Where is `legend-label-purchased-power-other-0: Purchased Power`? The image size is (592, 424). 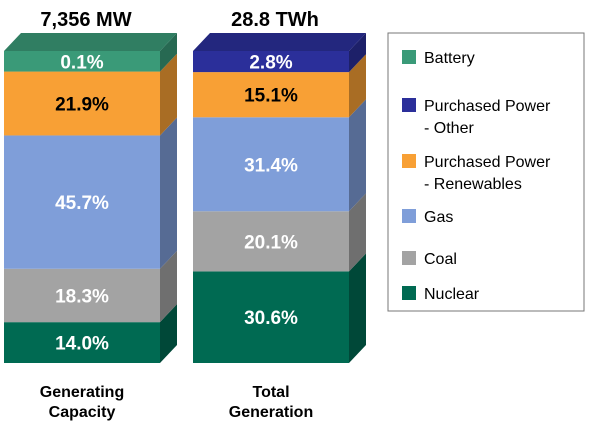
legend-label-purchased-power-other-0: Purchased Power is located at coordinates (487, 106).